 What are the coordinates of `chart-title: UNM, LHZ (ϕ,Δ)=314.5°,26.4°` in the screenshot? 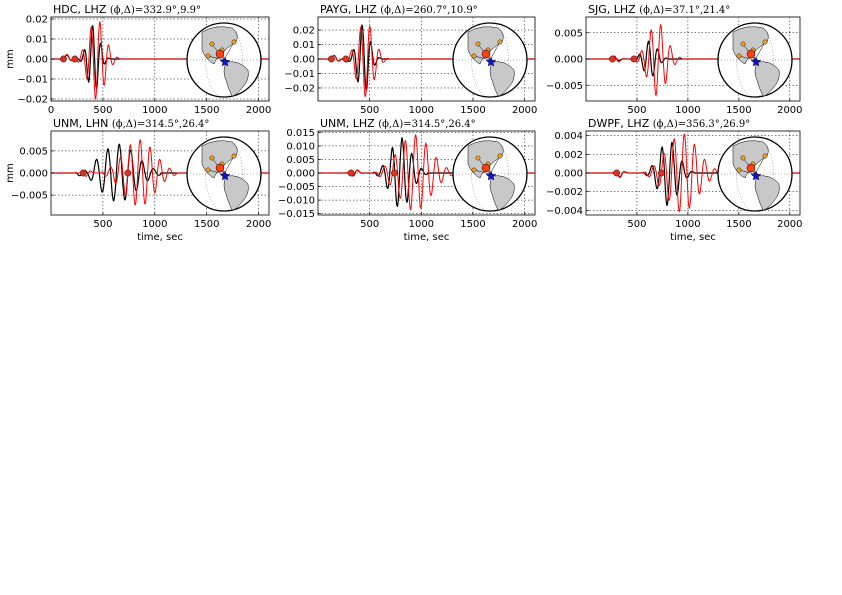 It's located at (398, 123).